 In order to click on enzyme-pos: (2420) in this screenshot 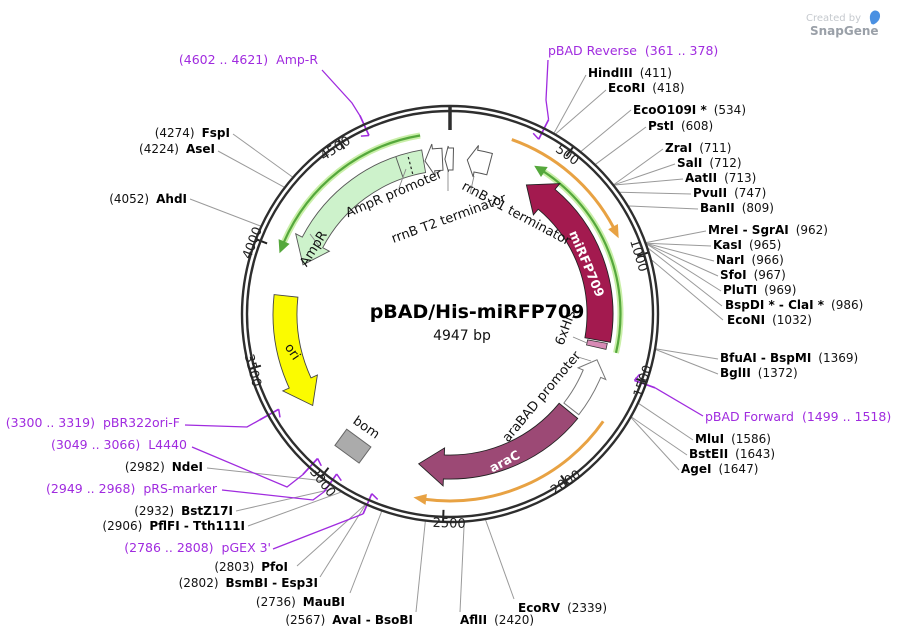, I will do `click(514, 620)`.